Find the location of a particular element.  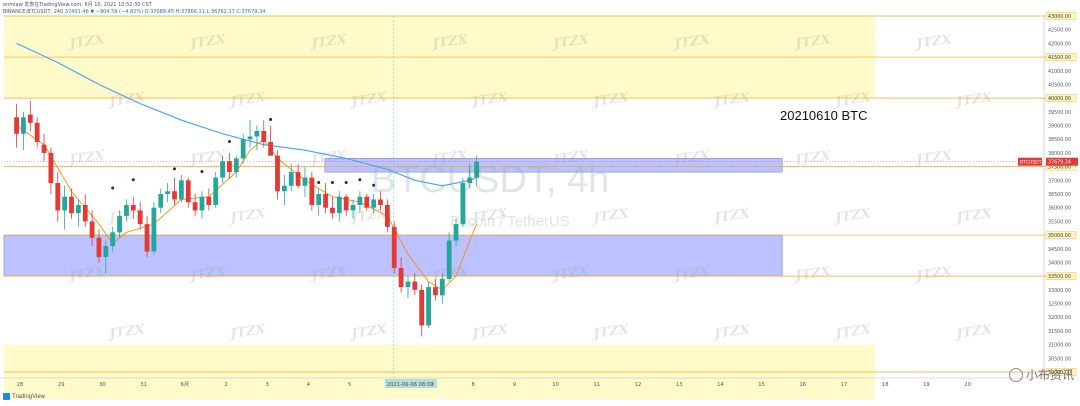

price-tick-label: 34500.00 is located at coordinates (1059, 250).